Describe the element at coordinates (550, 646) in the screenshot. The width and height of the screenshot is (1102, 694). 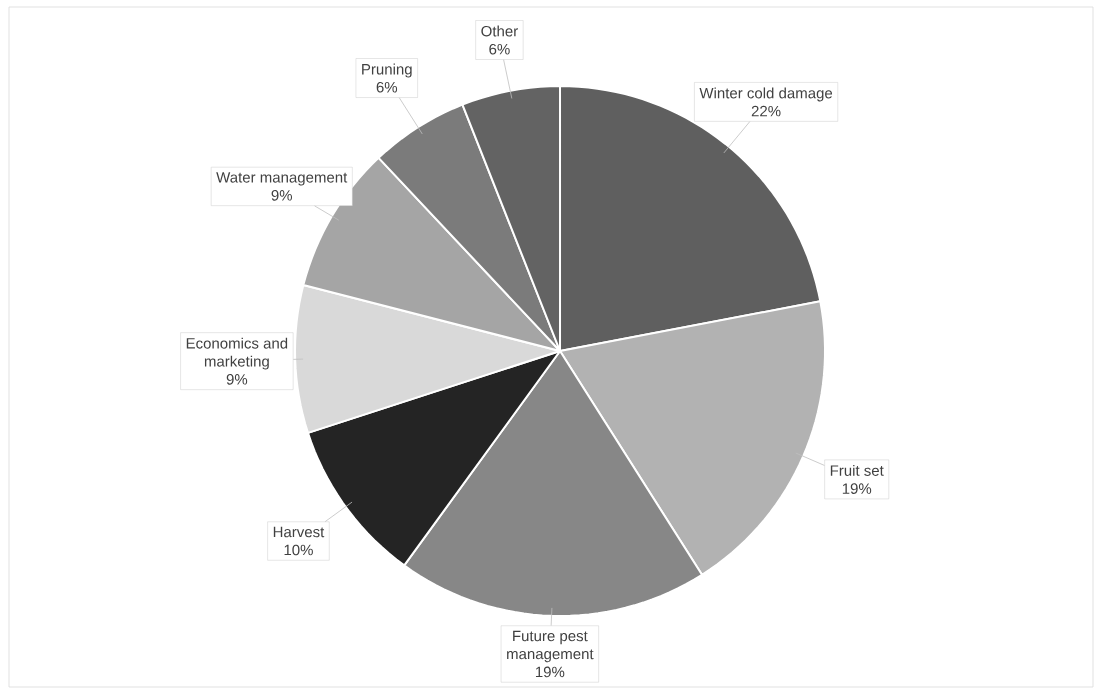
I see `slice-label: Future pest management` at that location.